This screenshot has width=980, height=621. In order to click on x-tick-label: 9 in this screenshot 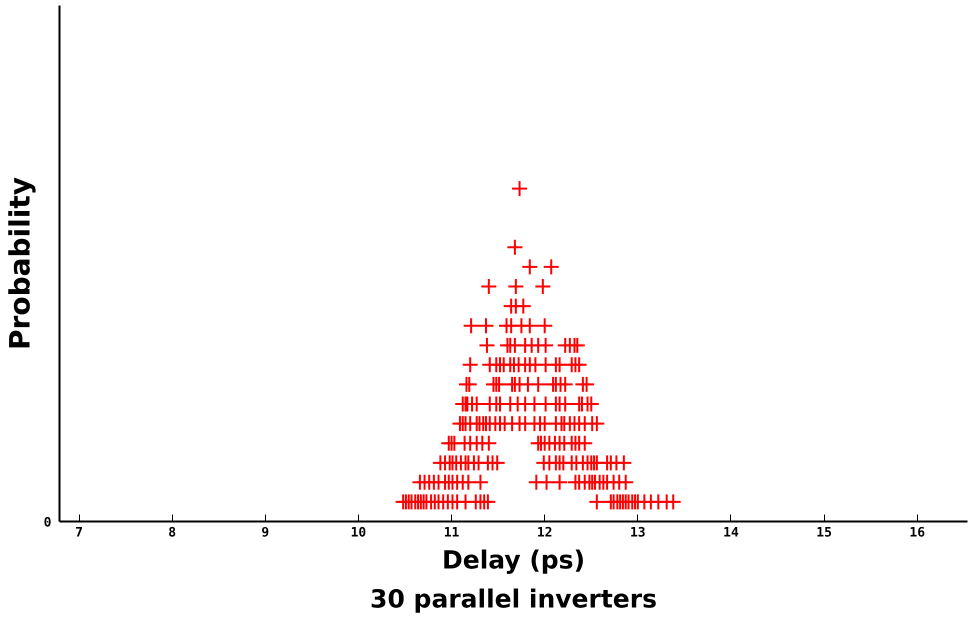, I will do `click(265, 533)`.